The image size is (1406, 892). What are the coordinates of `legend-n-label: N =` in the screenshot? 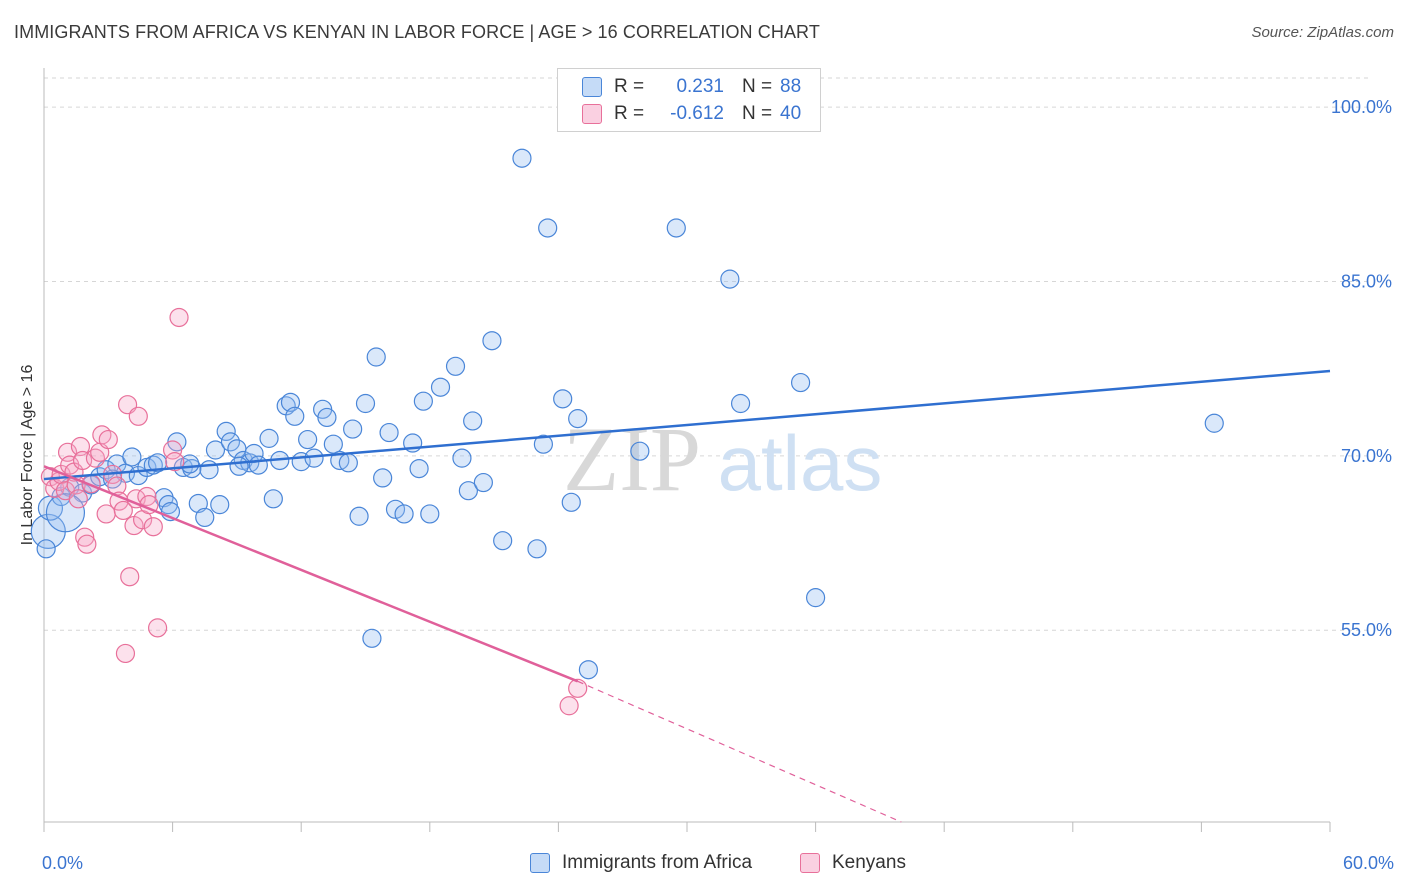 It's located at (757, 86).